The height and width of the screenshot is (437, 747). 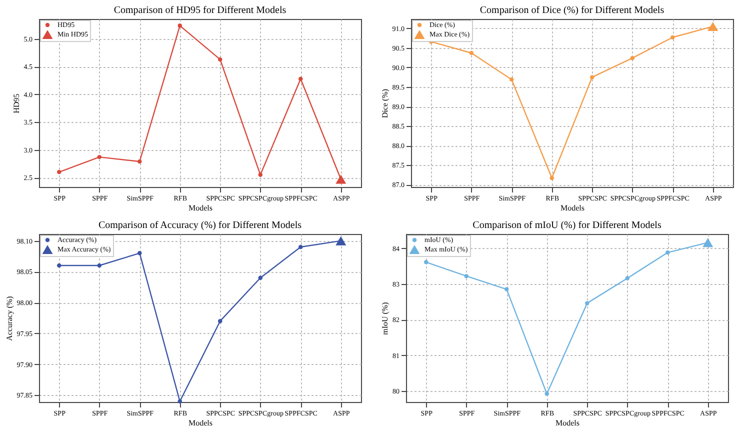 What do you see at coordinates (16, 104) in the screenshot?
I see `y-axis-title: HD95` at bounding box center [16, 104].